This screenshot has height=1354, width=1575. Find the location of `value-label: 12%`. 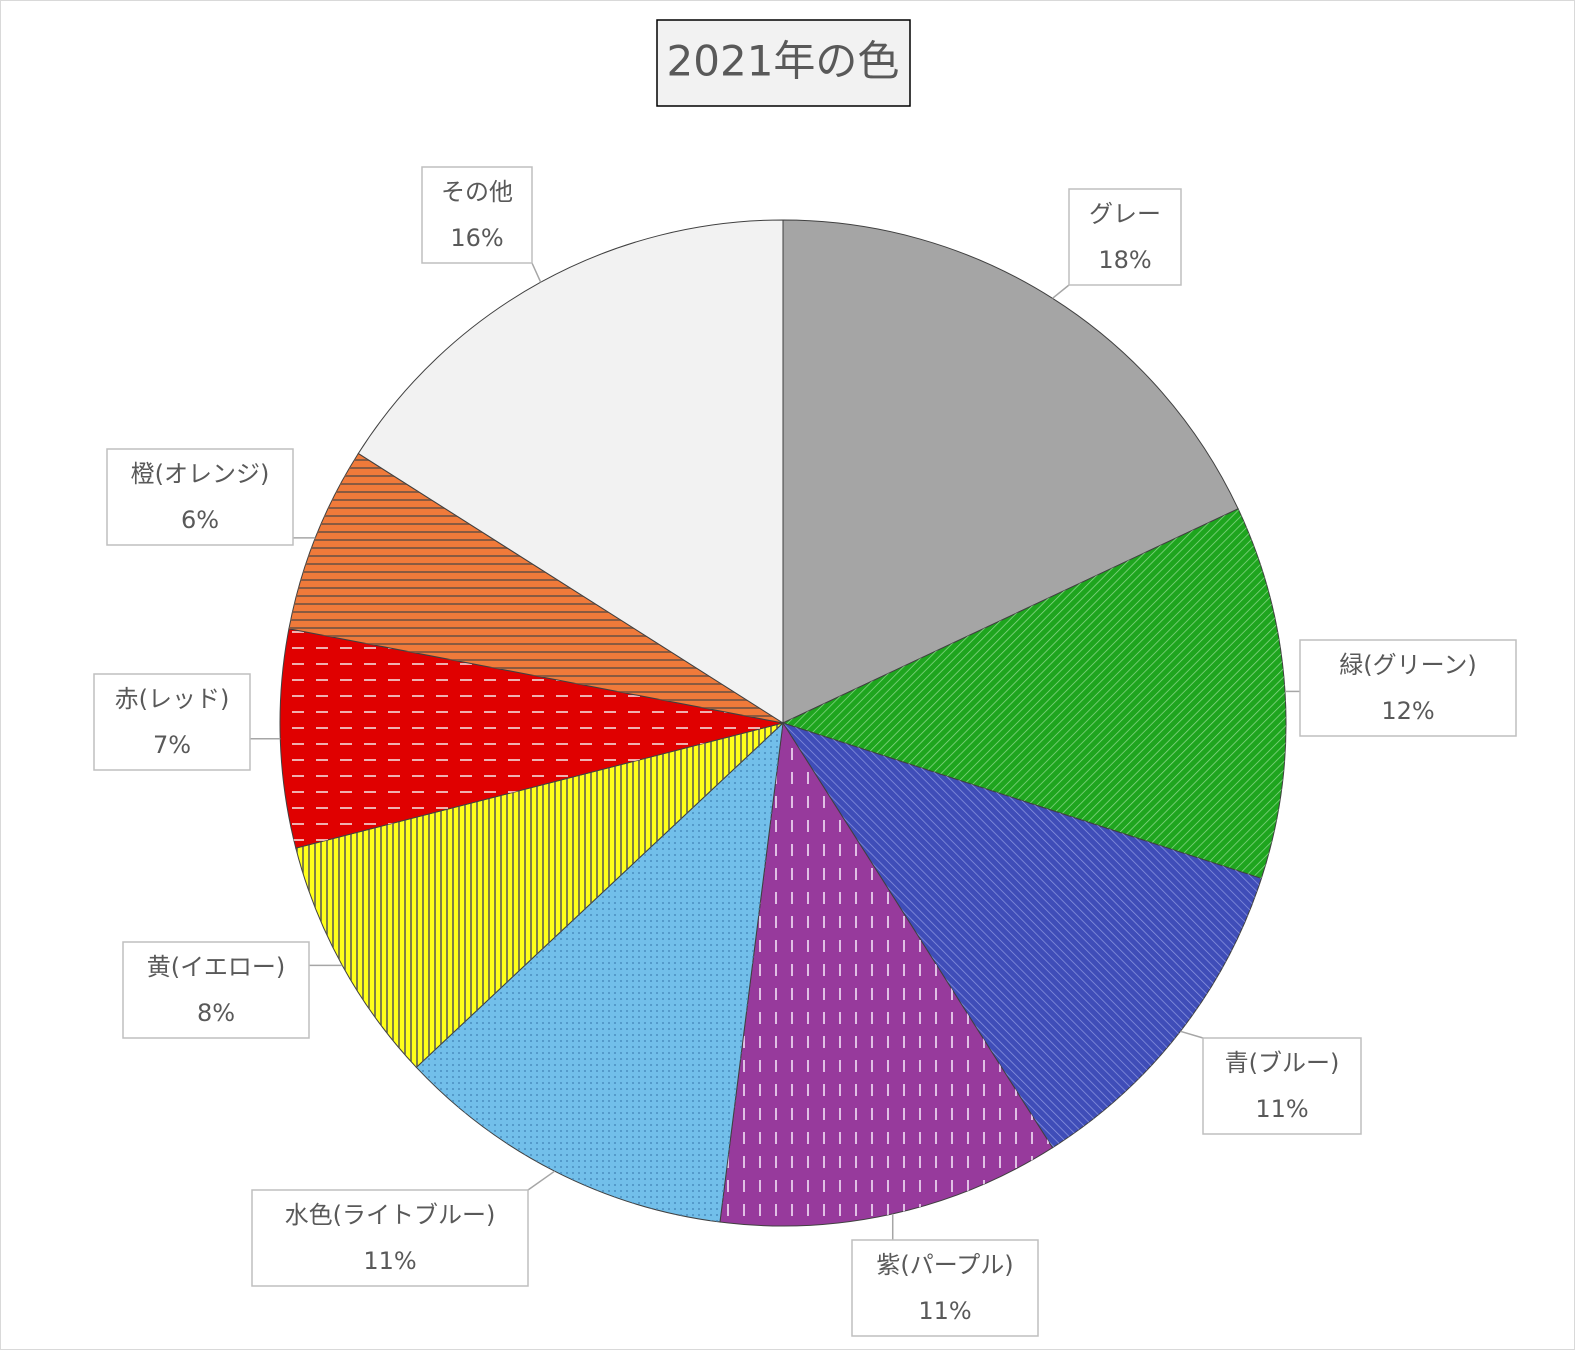

value-label: 12% is located at coordinates (1407, 711).